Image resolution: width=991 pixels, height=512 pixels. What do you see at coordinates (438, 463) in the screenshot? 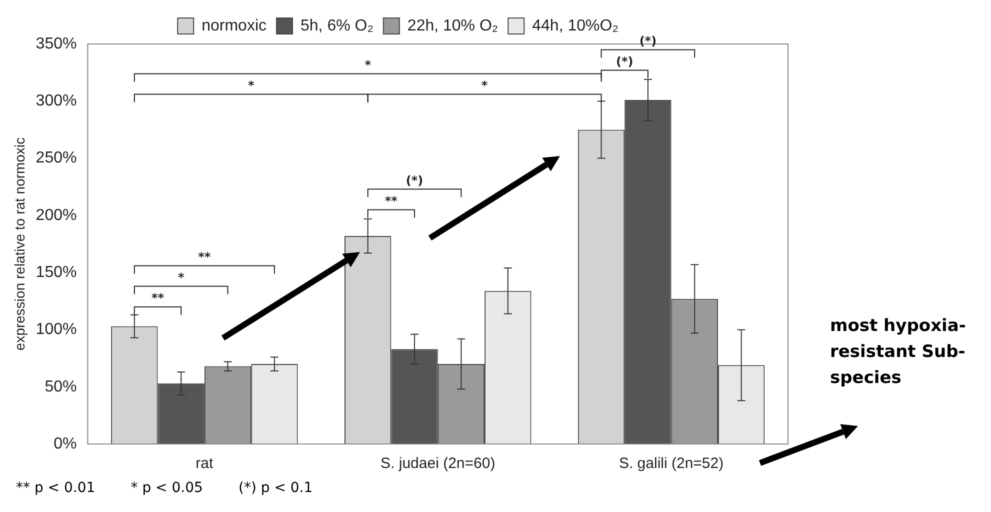
I see `x-tick-label: S. judaei (2n=60)` at bounding box center [438, 463].